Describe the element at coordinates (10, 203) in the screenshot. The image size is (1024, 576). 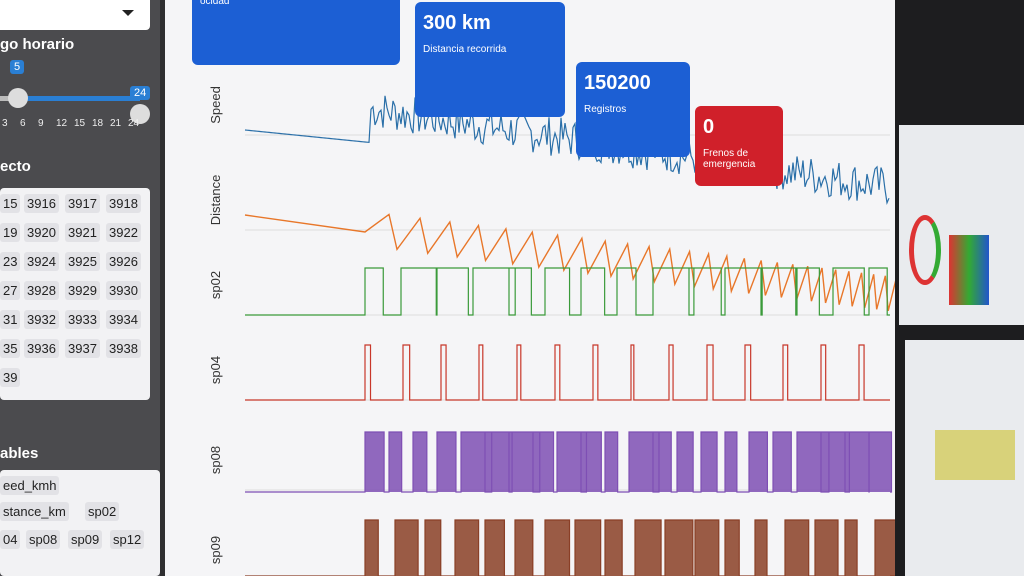
I see `project-id: 15` at that location.